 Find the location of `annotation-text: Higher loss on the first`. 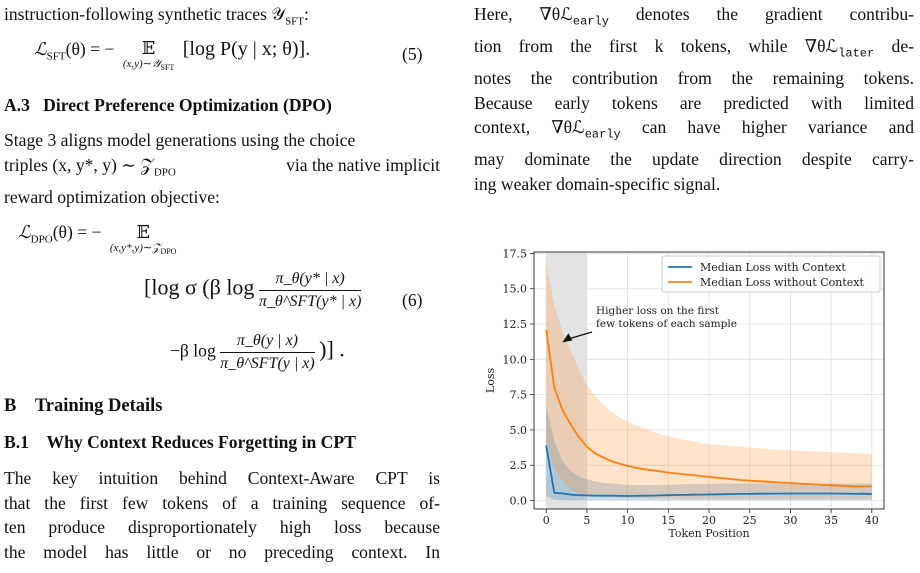

annotation-text: Higher loss on the first is located at coordinates (658, 311).